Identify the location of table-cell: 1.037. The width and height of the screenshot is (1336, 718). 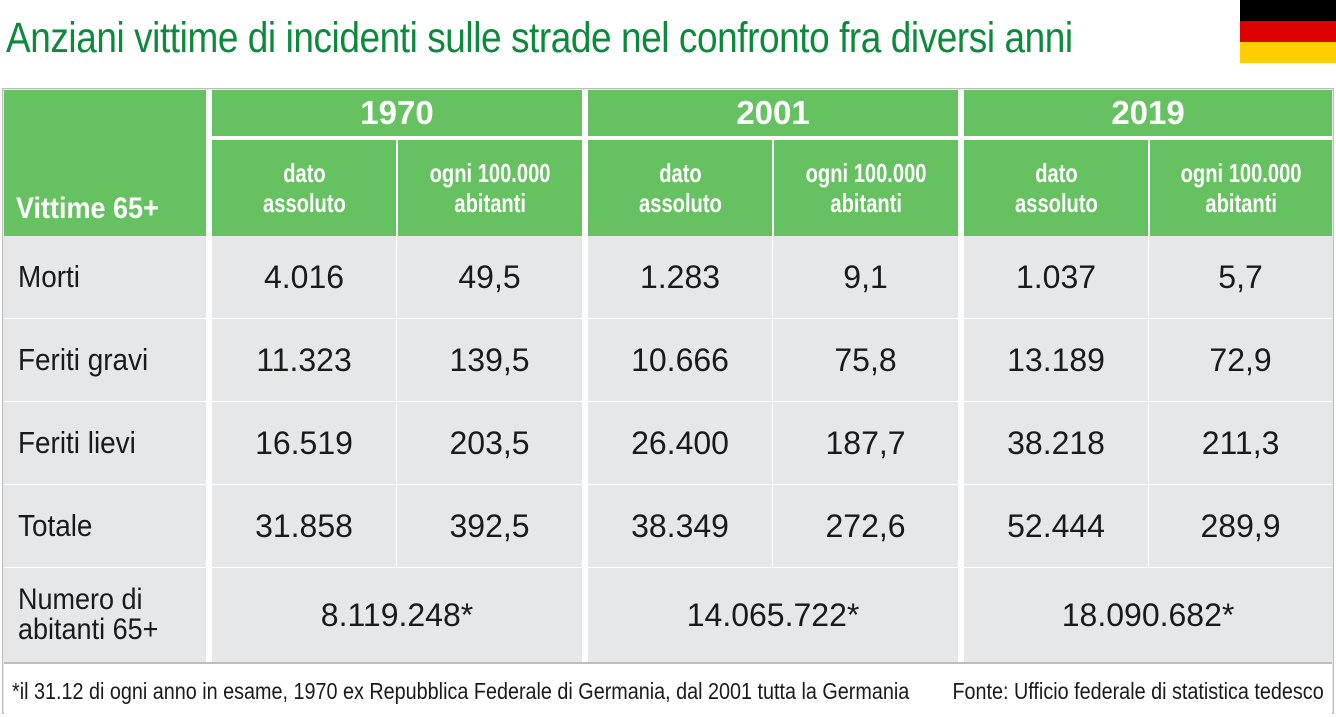
(1053, 277).